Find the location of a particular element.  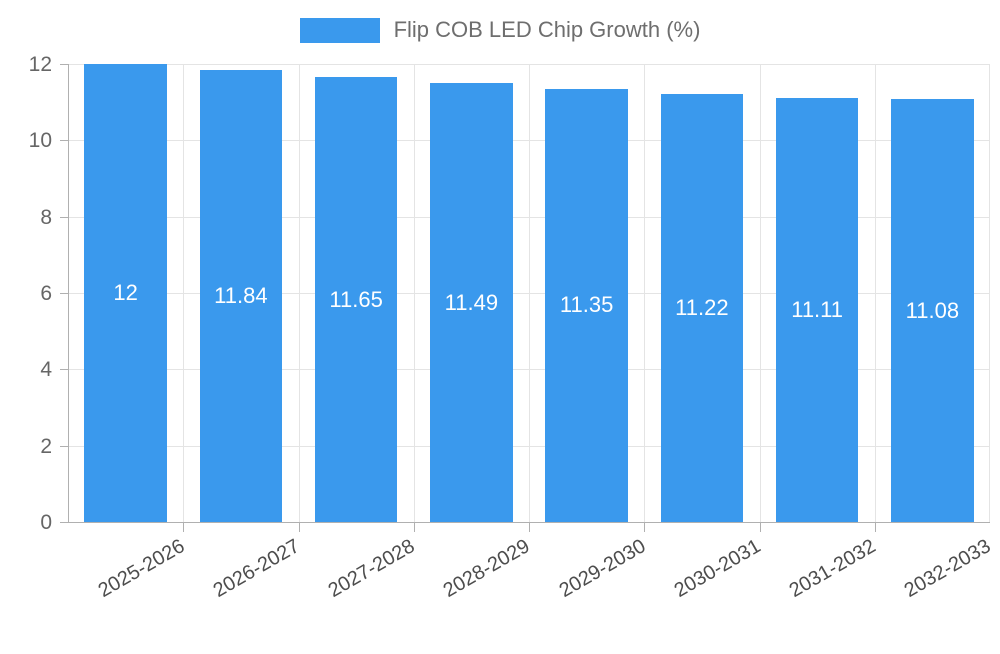

bar-value-label: 11.35 is located at coordinates (586, 305).